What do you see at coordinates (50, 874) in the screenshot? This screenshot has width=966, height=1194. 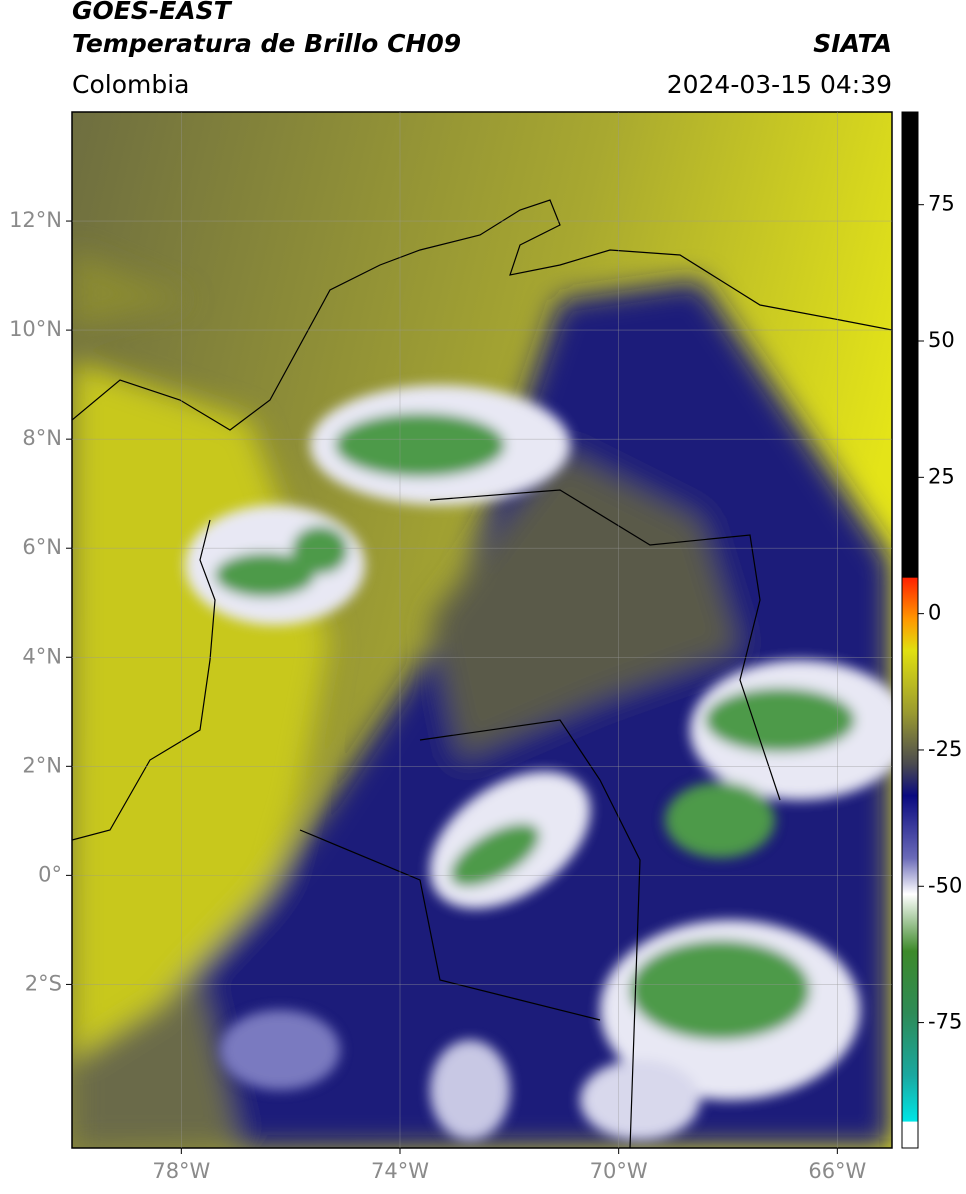 I see `y-tick-label: 0°` at bounding box center [50, 874].